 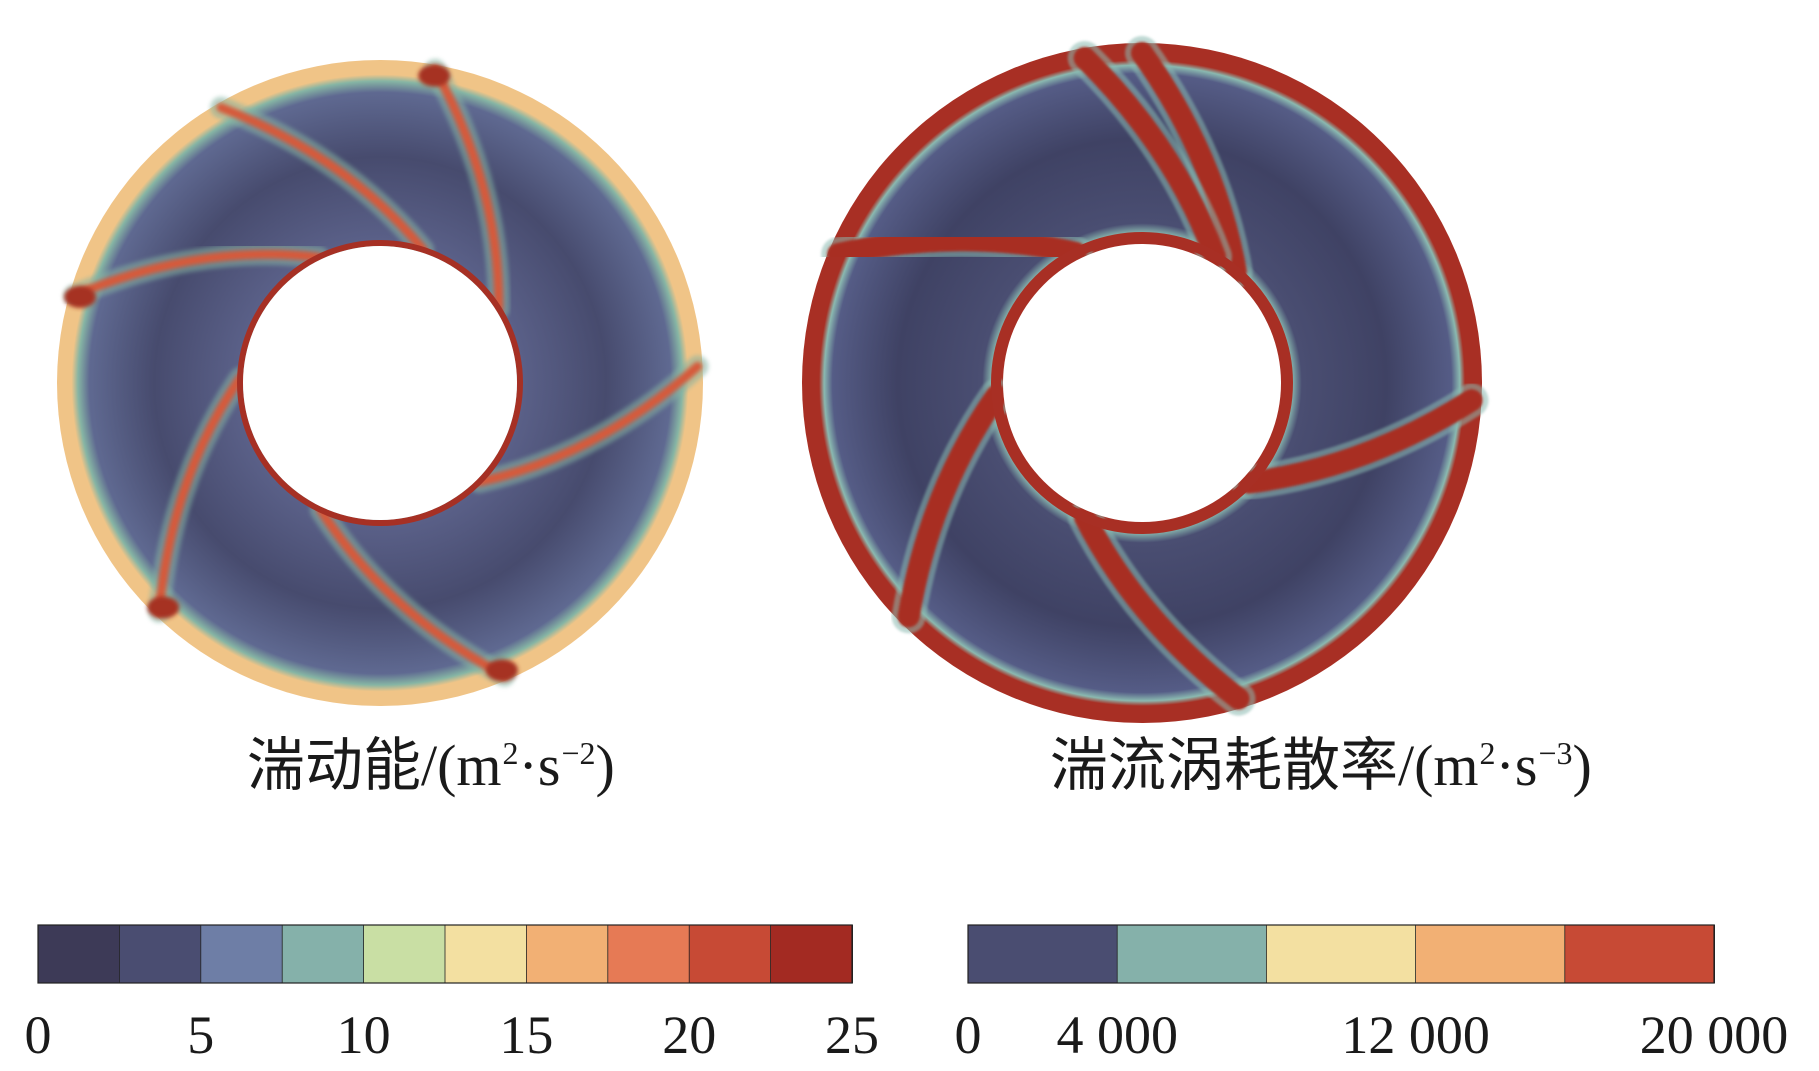 I want to click on epsilon-colorbar-title: 湍流涡耗散率/(m2·s−3), so click(x=1321, y=766).